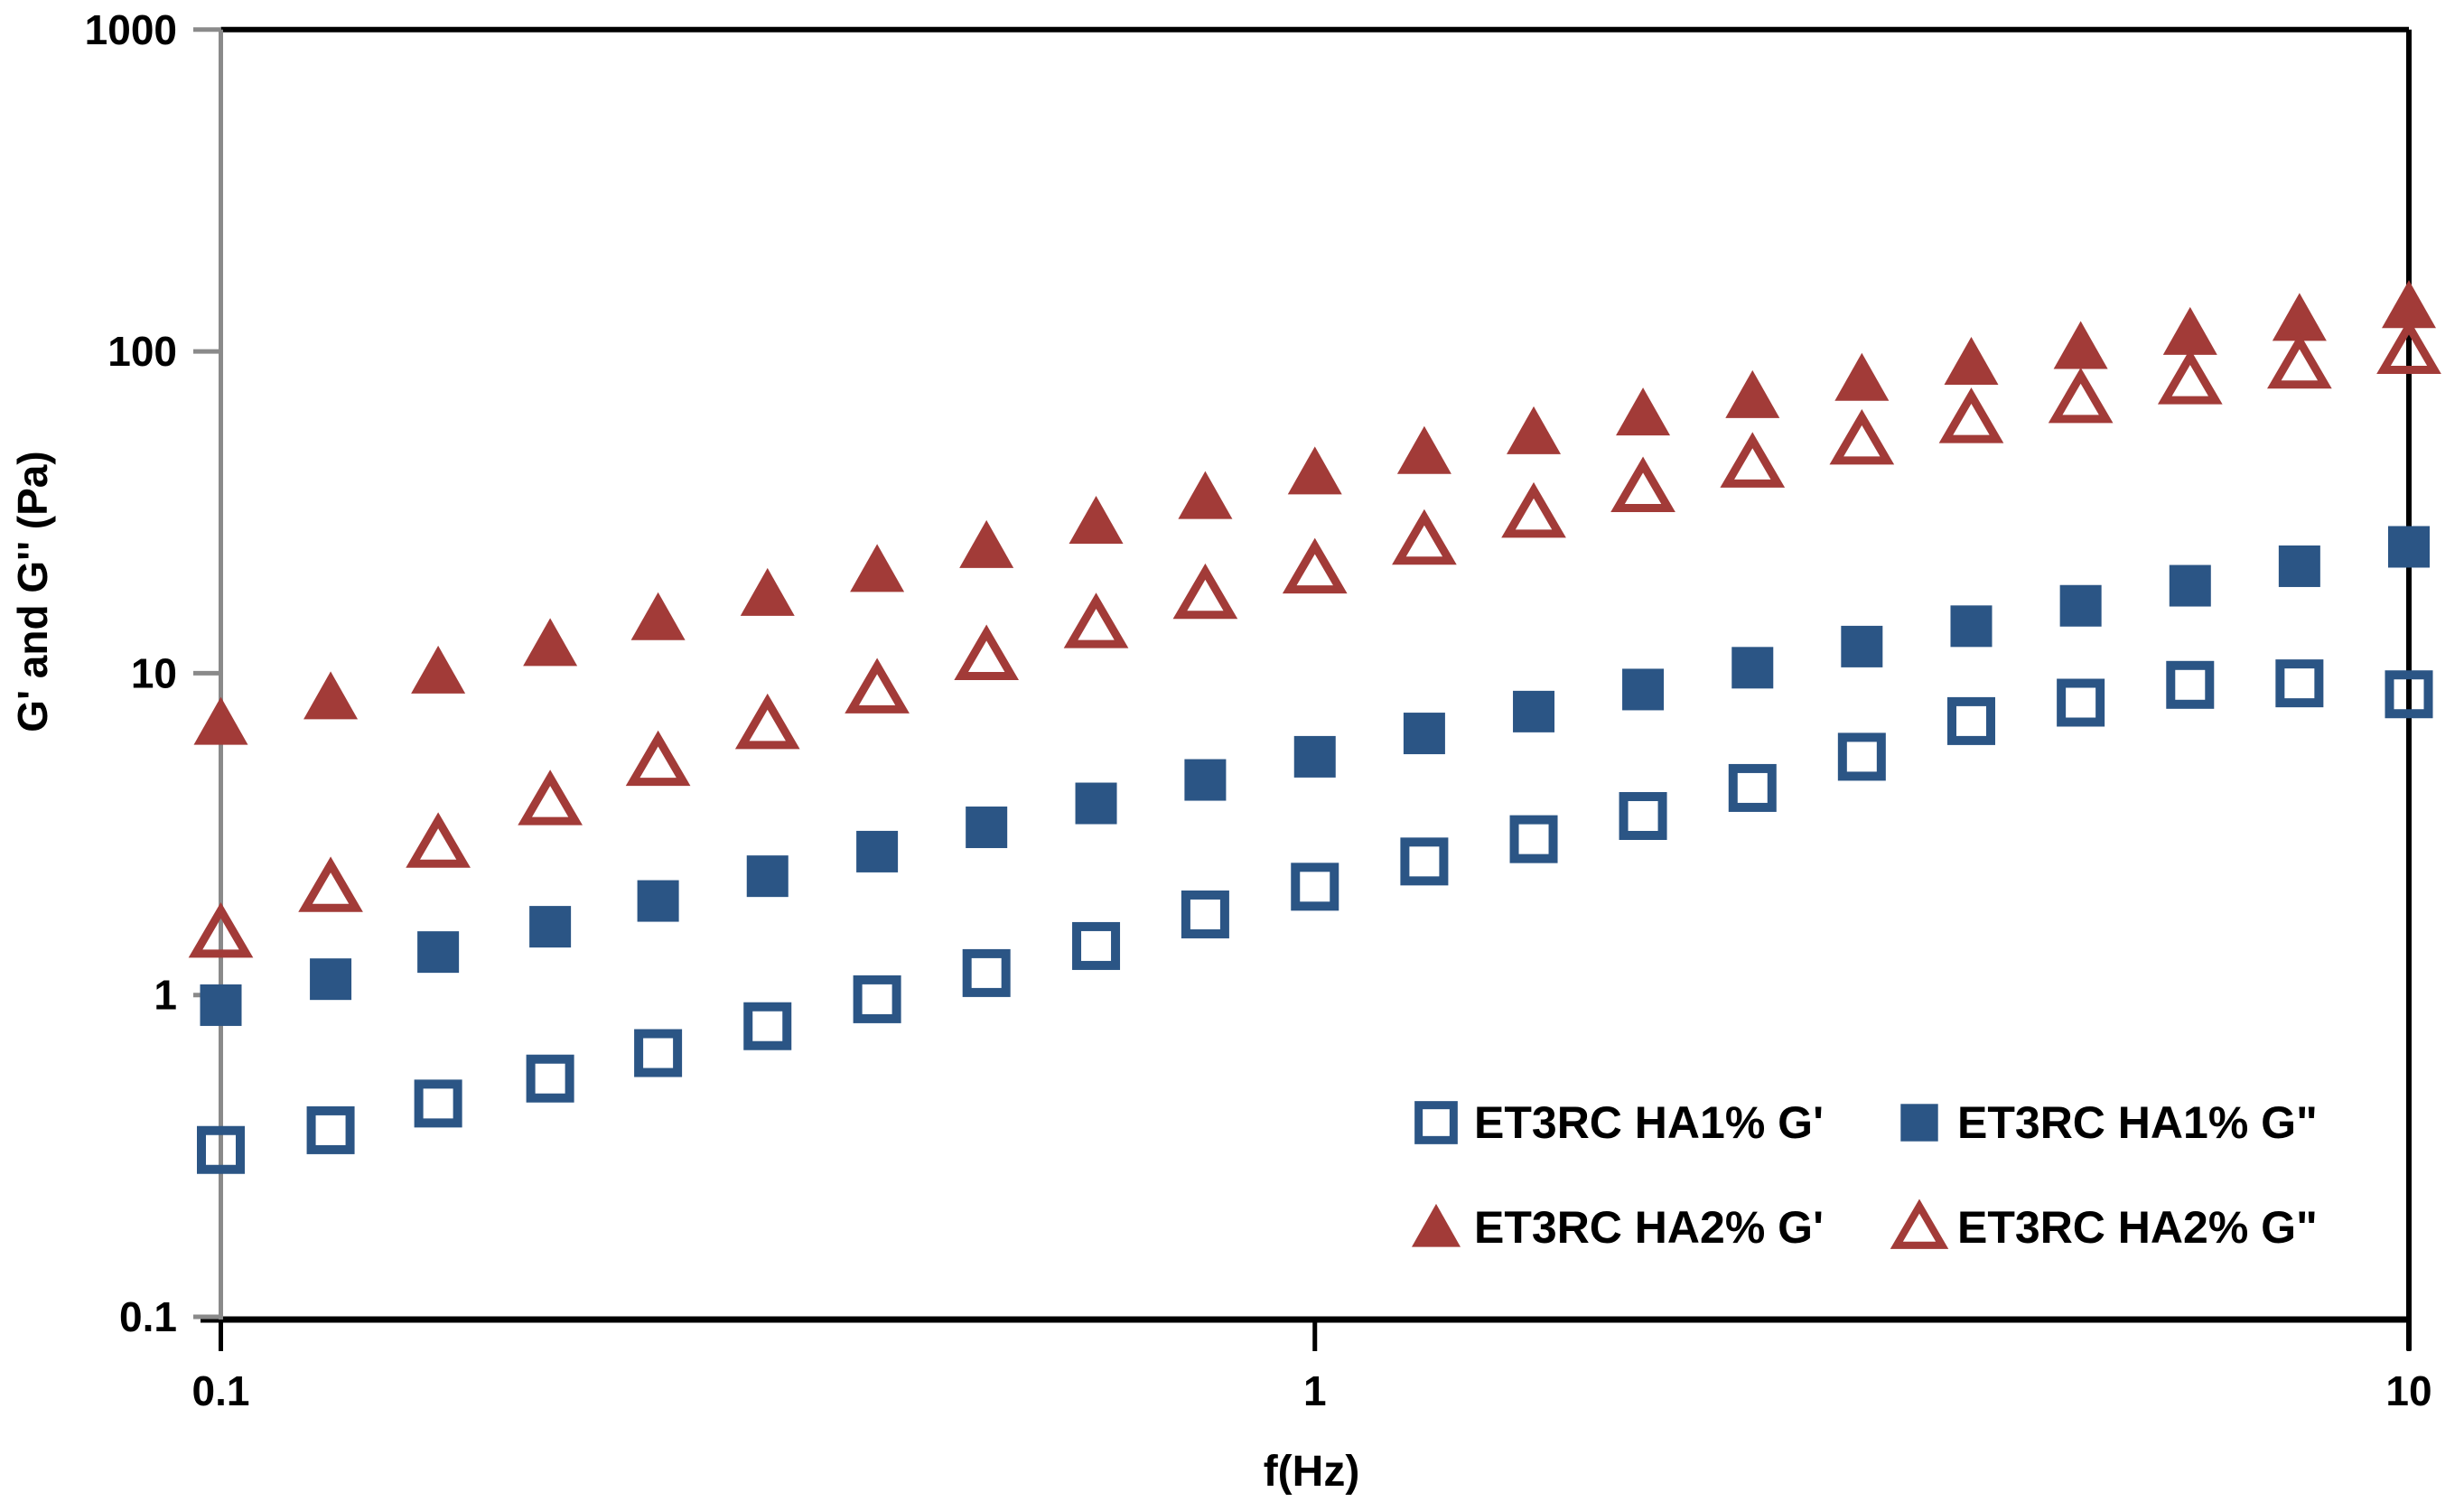 This screenshot has width=2464, height=1511. Describe the element at coordinates (2408, 1390) in the screenshot. I see `x-tick-label: 10` at that location.